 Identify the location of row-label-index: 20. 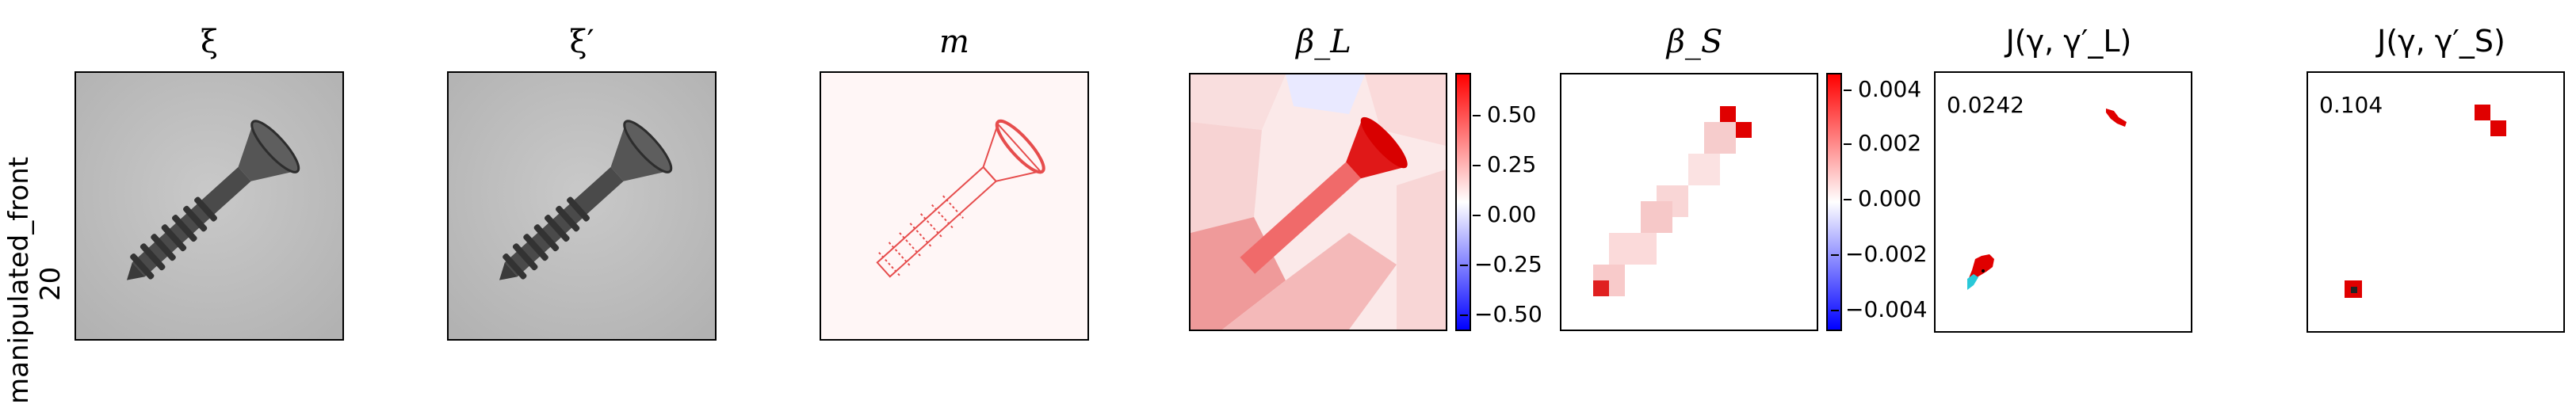
(51, 283).